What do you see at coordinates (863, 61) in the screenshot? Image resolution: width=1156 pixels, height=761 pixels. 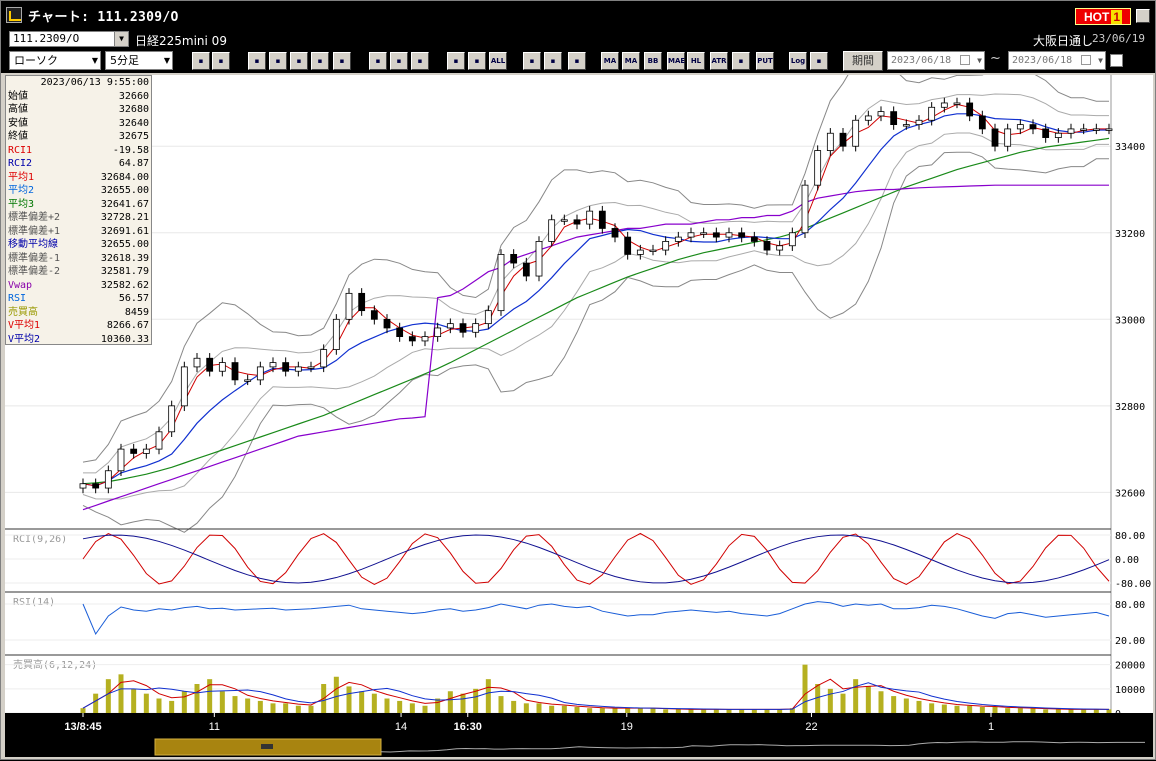 I see `period-button: 期間` at bounding box center [863, 61].